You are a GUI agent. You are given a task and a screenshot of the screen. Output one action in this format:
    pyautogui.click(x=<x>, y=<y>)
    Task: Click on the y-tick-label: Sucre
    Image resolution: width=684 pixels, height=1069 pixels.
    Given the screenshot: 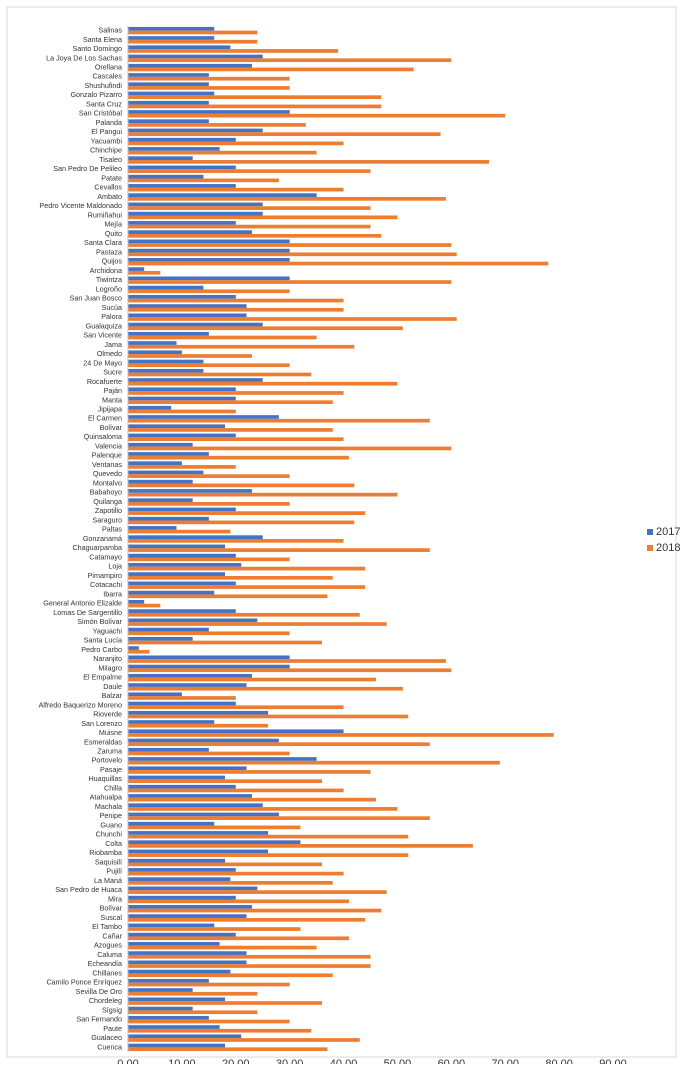 What is the action you would take?
    pyautogui.click(x=112, y=372)
    